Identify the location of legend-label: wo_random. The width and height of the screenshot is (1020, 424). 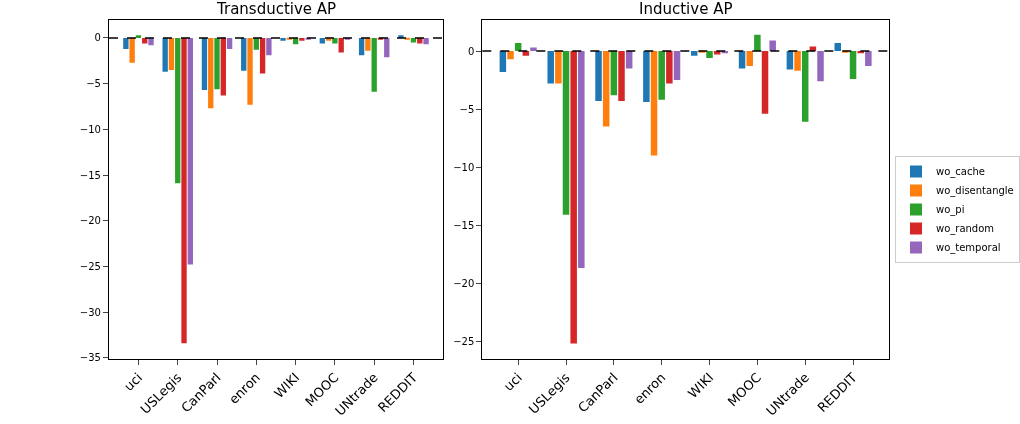
(965, 229).